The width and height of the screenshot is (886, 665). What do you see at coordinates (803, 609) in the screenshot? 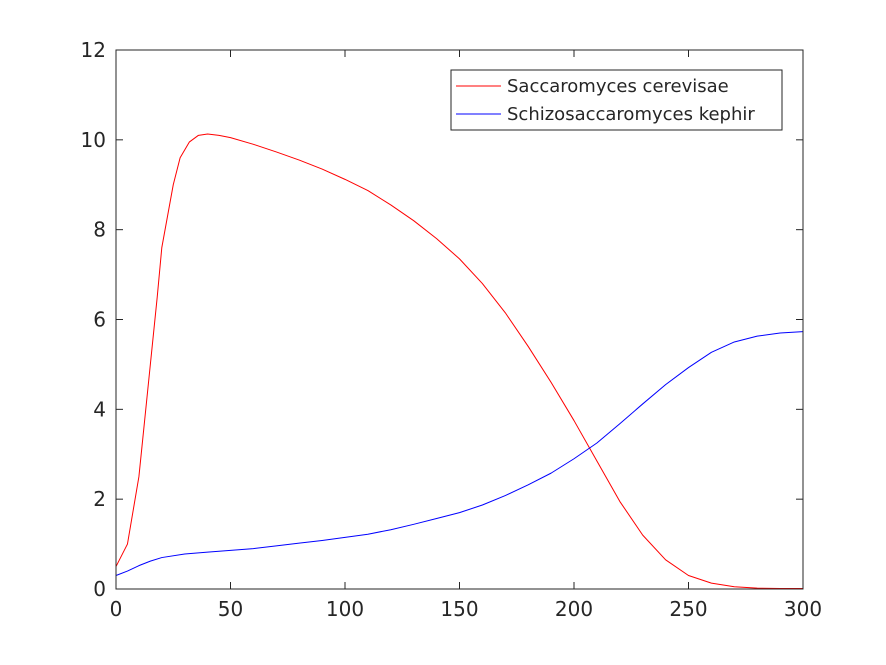
I see `x-tick-label: 300` at bounding box center [803, 609].